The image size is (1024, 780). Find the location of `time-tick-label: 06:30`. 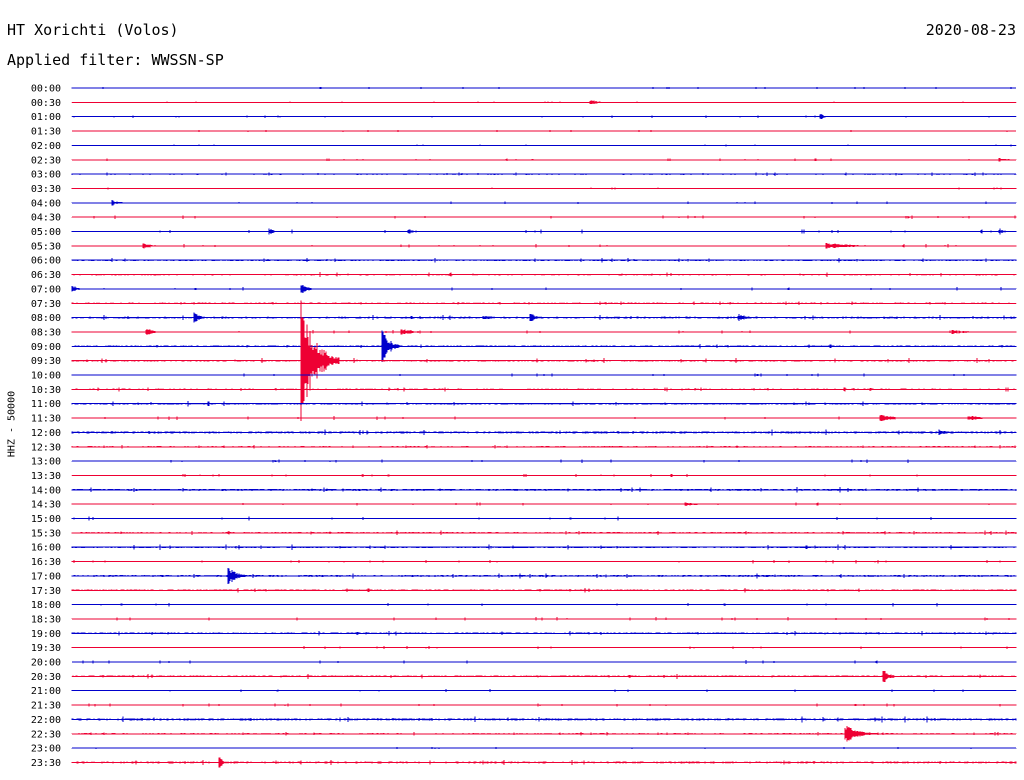

time-tick-label: 06:30 is located at coordinates (46, 275).